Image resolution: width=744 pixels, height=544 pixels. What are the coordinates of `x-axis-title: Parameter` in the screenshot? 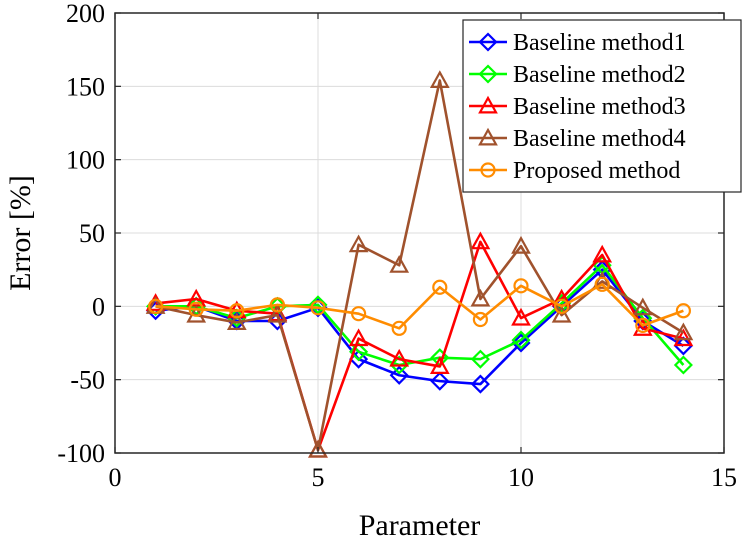 It's located at (420, 525).